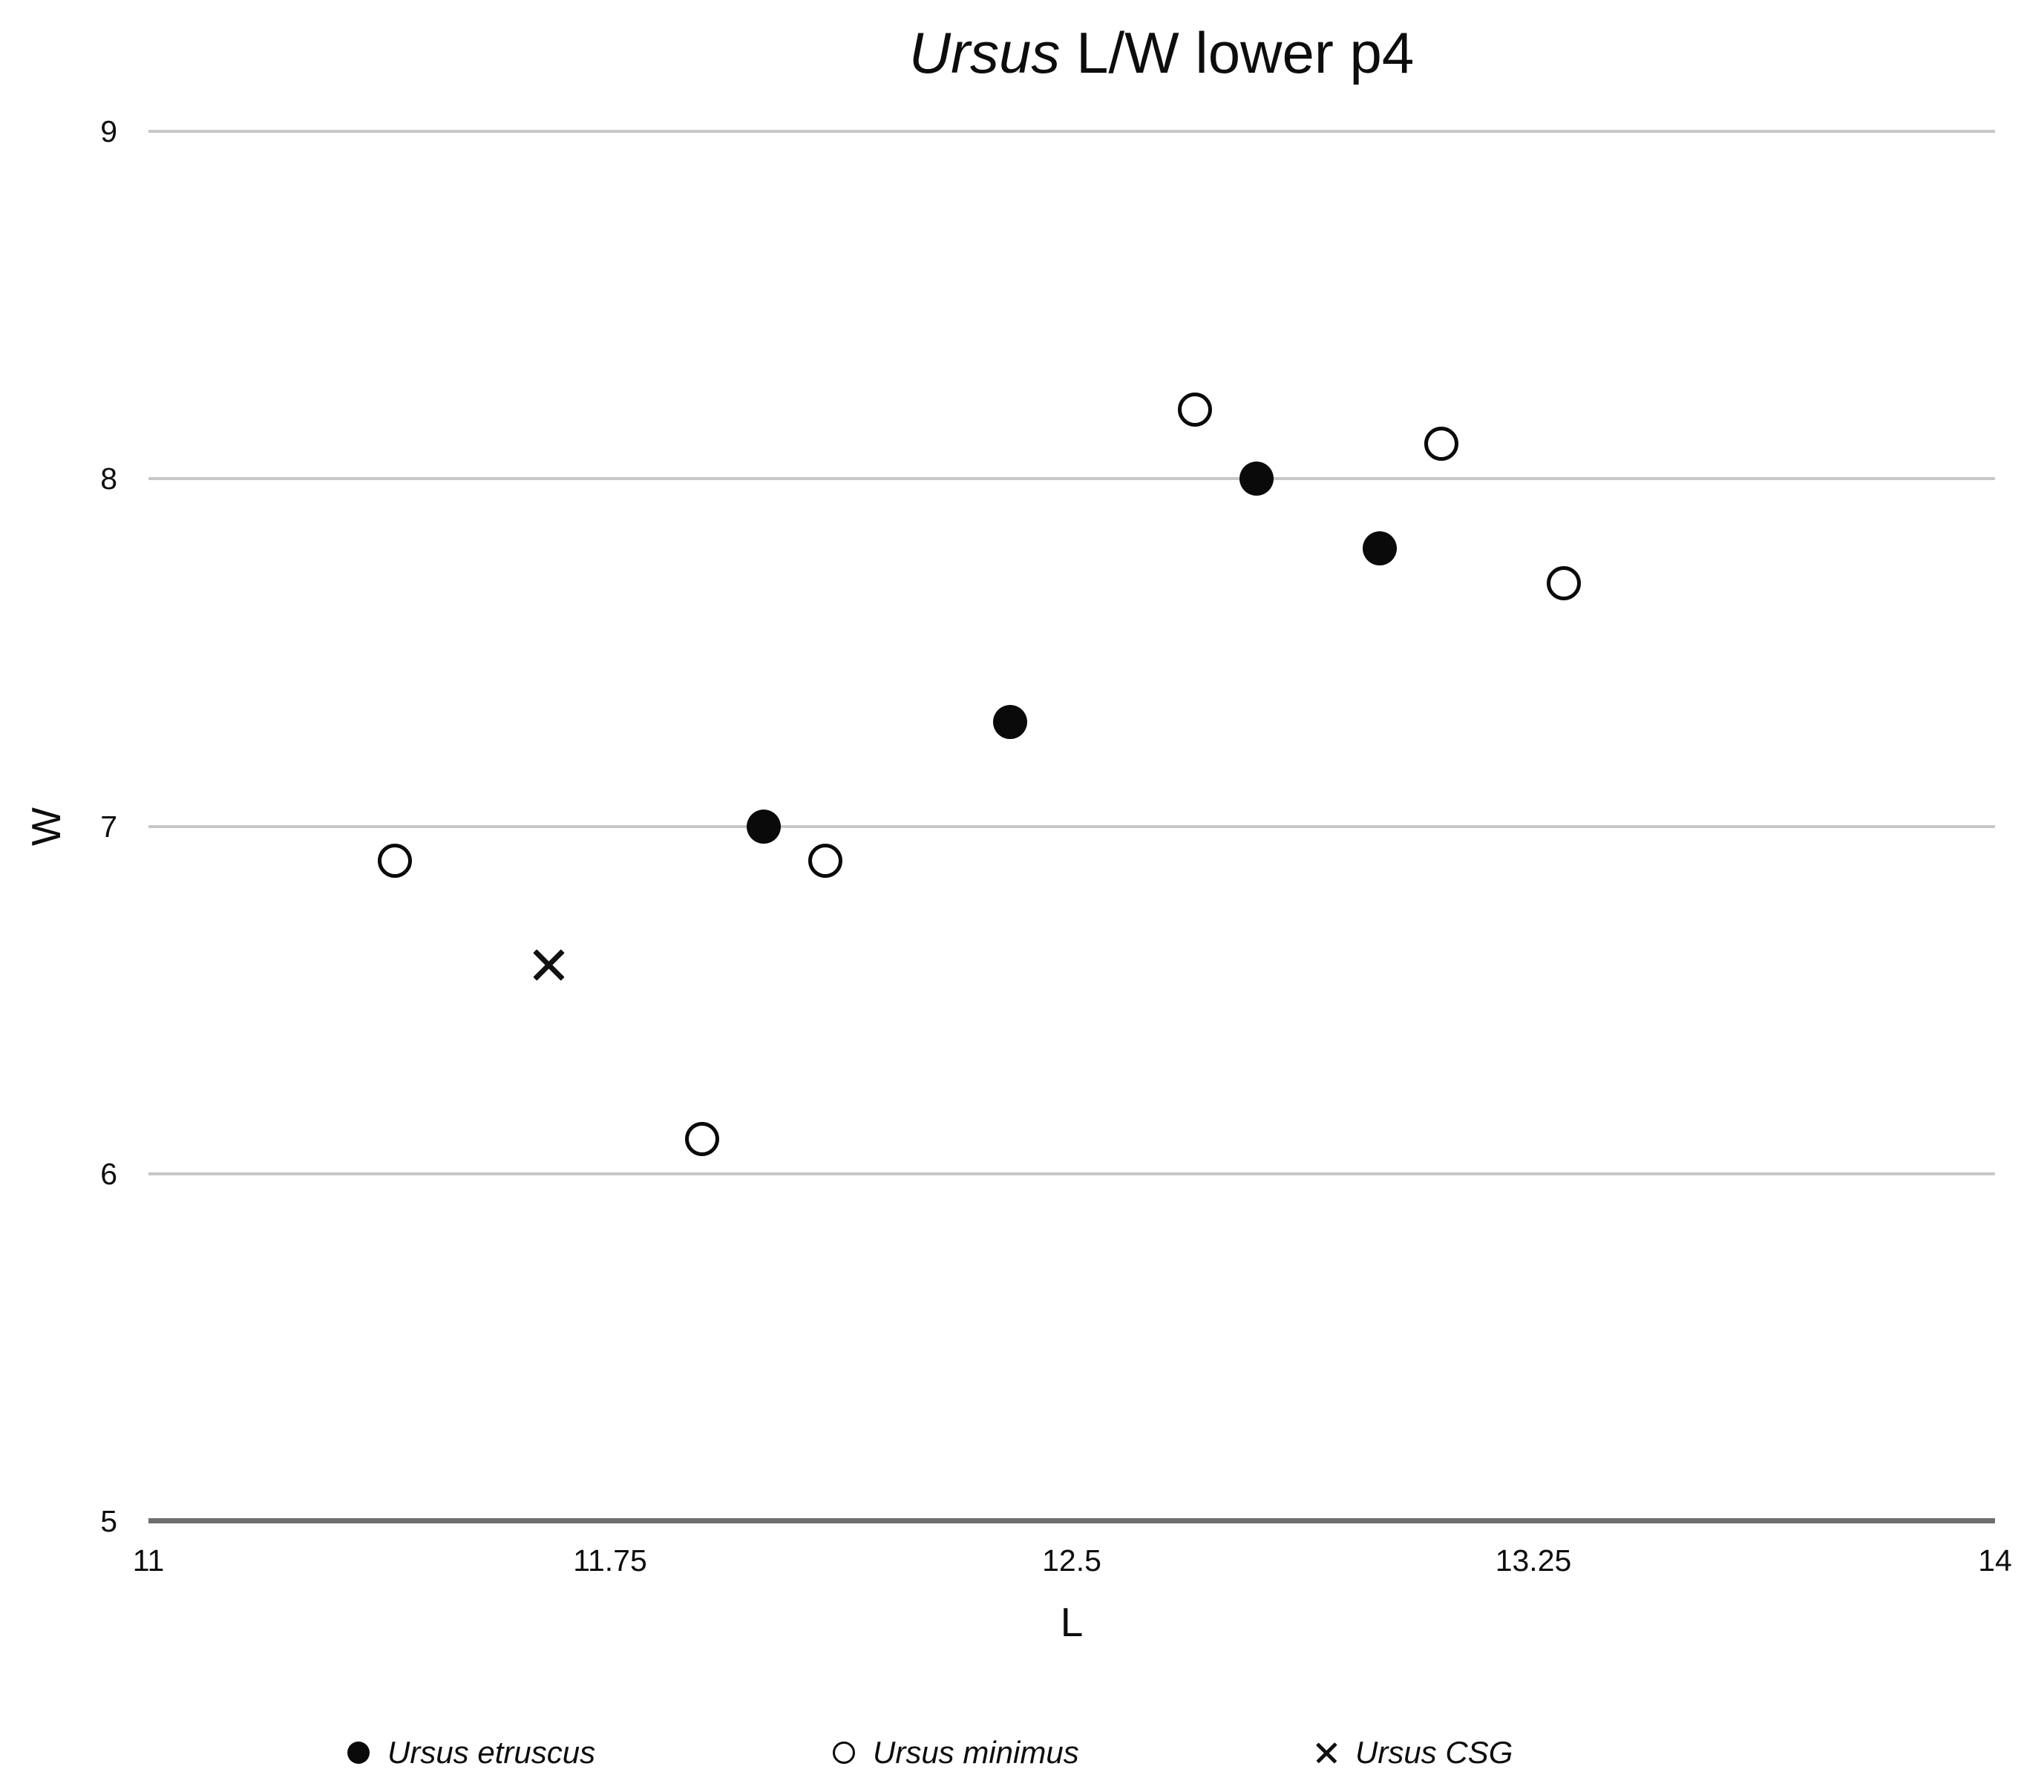 This screenshot has height=1792, width=2044. Describe the element at coordinates (984, 52) in the screenshot. I see `chart-title-genus: Ursus` at that location.